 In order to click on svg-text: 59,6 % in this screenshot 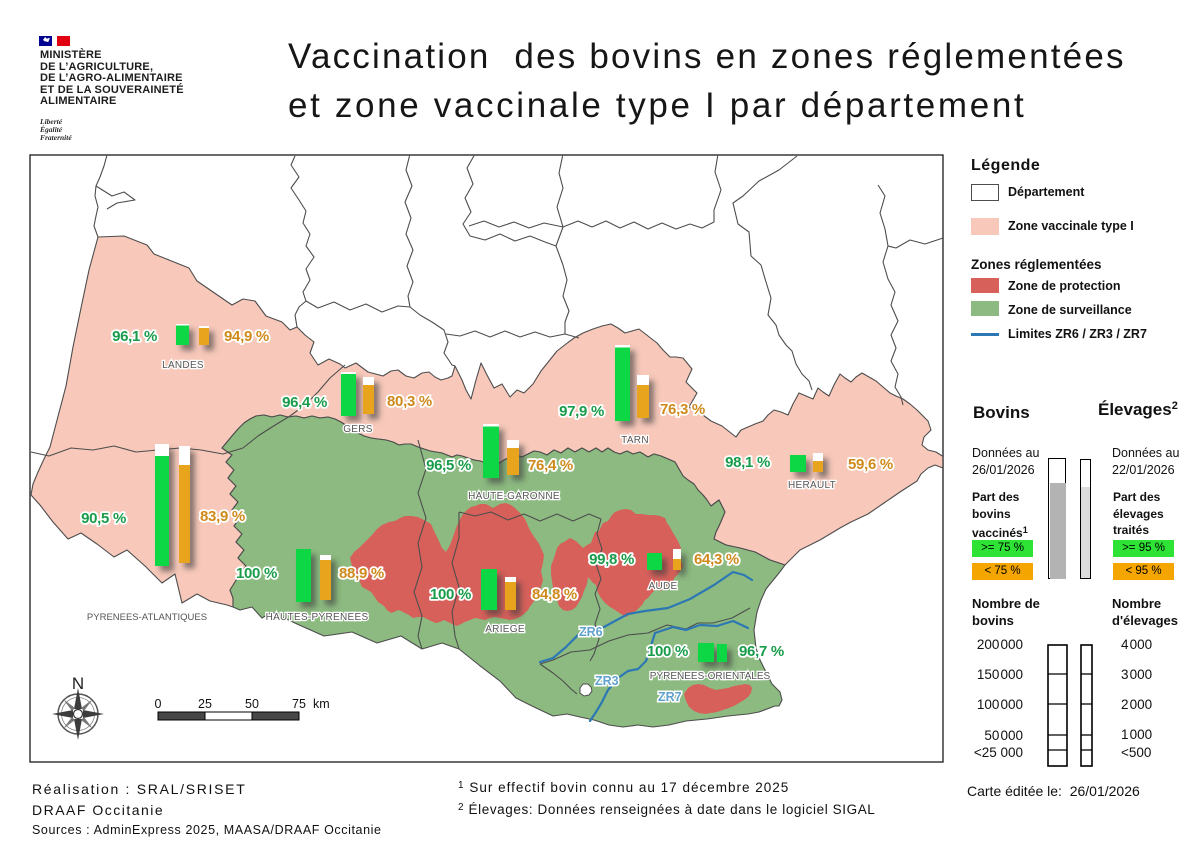, I will do `click(870, 464)`.